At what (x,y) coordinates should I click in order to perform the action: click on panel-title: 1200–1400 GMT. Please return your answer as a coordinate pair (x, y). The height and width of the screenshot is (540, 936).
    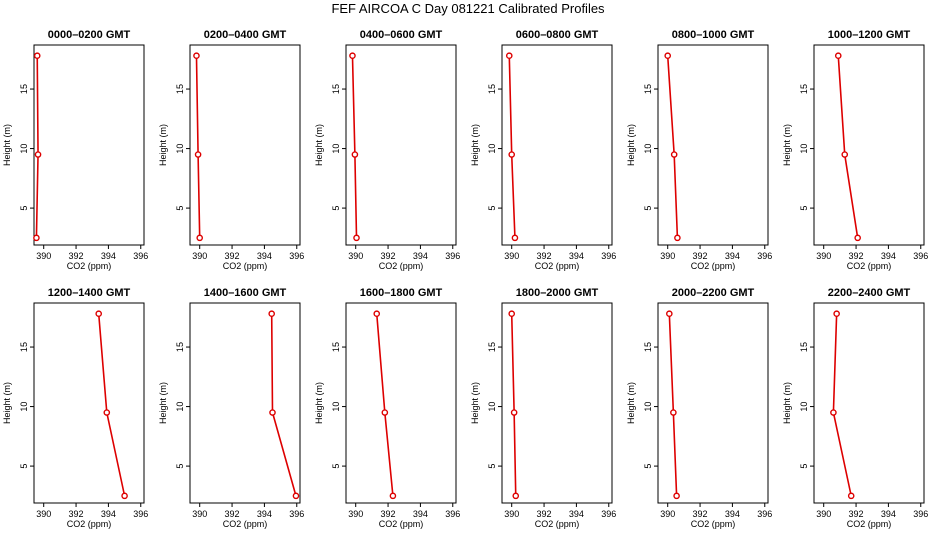
    Looking at the image, I should click on (89, 293).